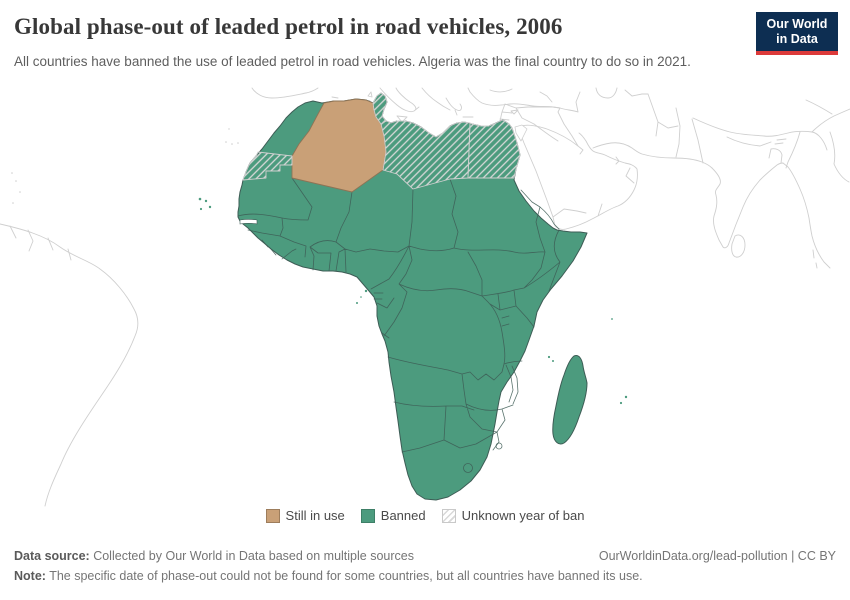 The height and width of the screenshot is (600, 850). Describe the element at coordinates (52, 556) in the screenshot. I see `data-source-label: Data source:` at that location.